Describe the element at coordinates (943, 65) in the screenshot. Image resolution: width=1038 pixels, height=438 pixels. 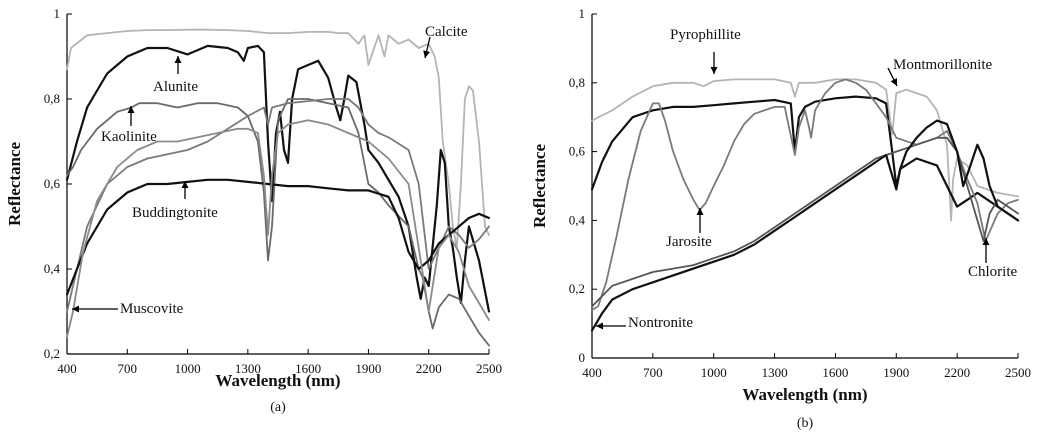
I see `annotation-montmorillonite: Montmorillonite` at that location.